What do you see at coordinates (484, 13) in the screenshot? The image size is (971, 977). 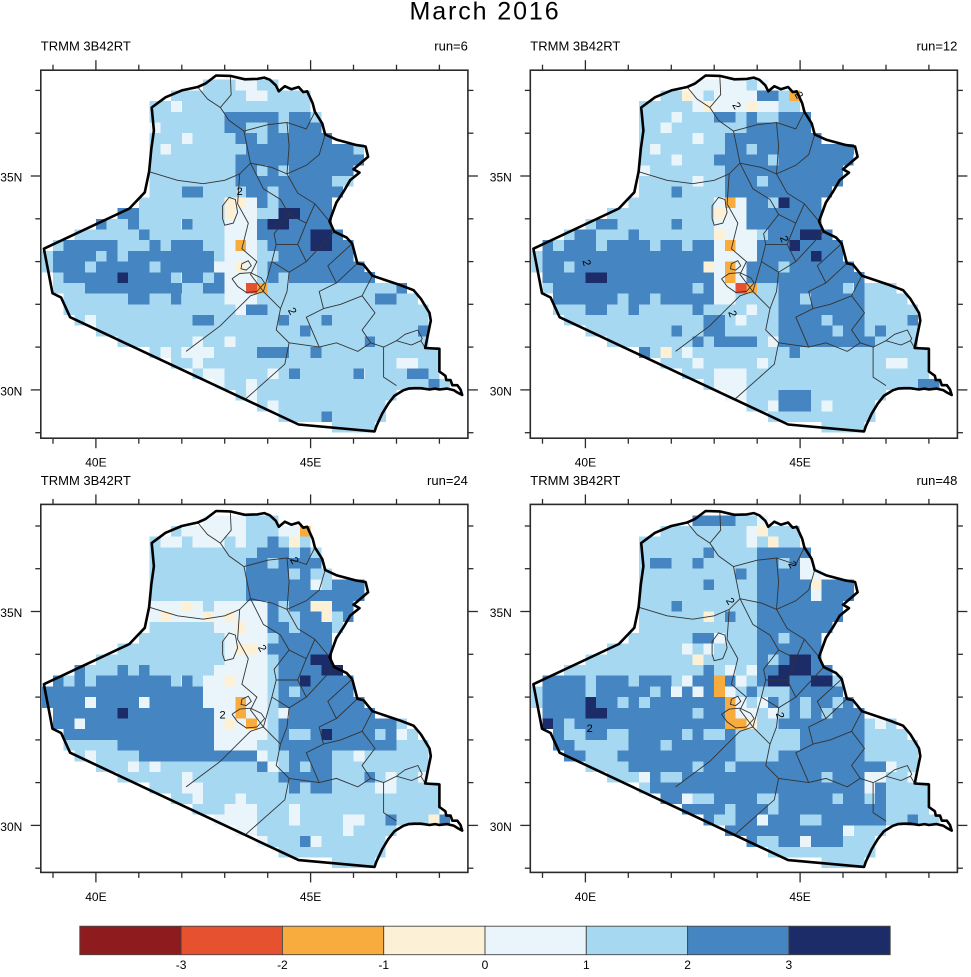 I see `svg-text: March 2016` at bounding box center [484, 13].